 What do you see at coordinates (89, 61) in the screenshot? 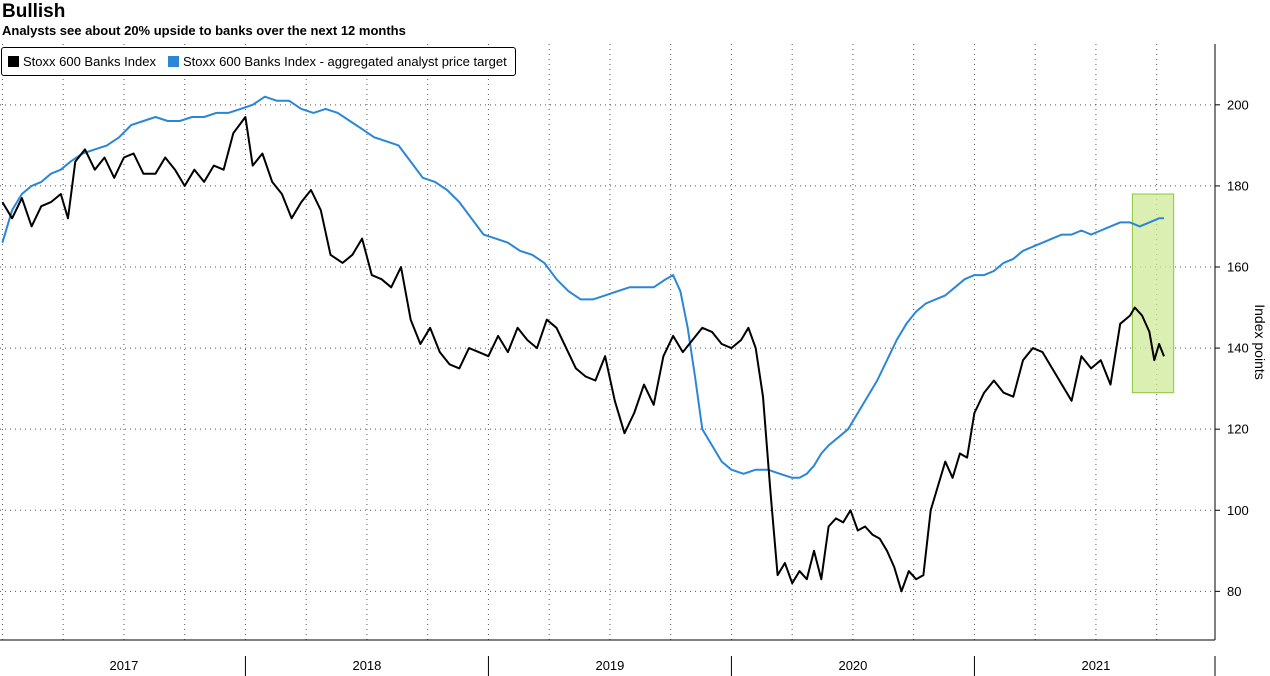
I see `legend-label-index: Stoxx 600 Banks Index` at bounding box center [89, 61].